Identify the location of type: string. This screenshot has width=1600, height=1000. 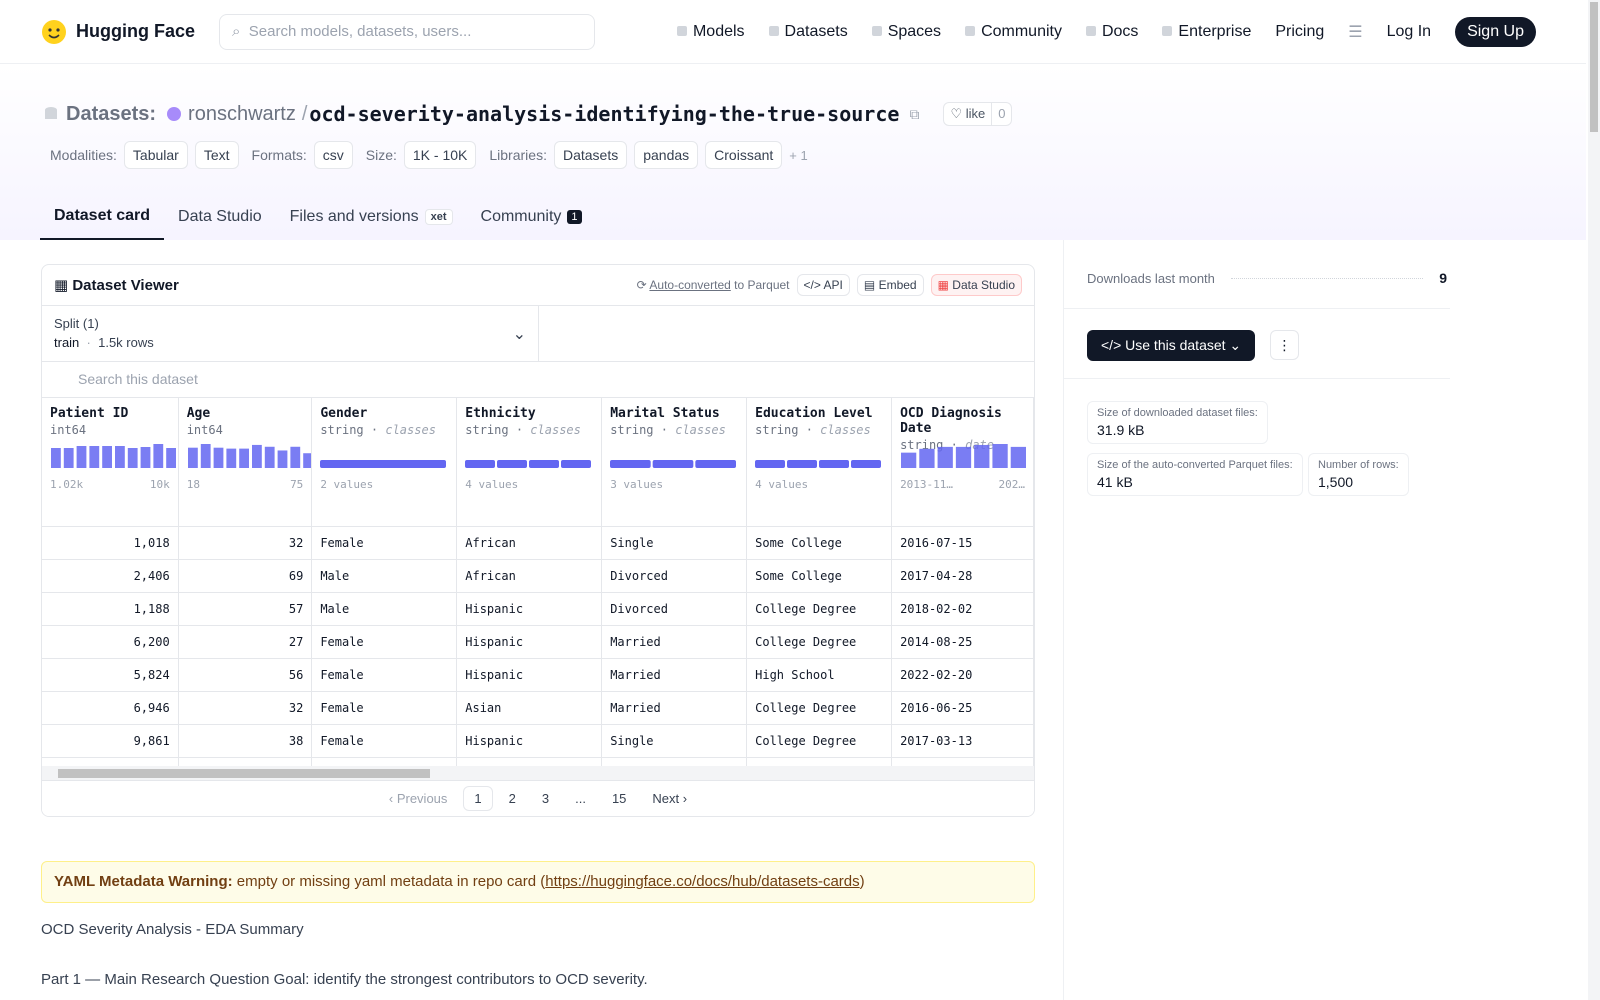
(487, 430).